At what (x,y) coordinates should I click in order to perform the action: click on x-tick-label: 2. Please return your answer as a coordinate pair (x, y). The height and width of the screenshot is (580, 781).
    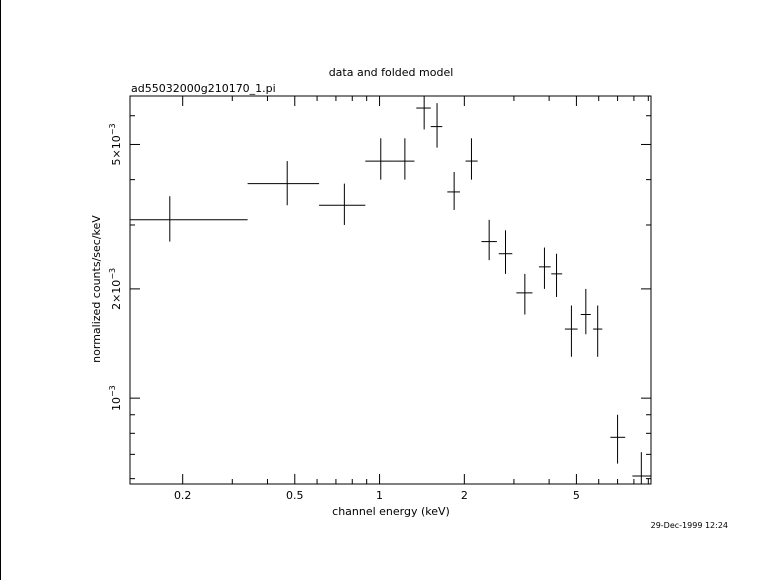
    Looking at the image, I should click on (464, 495).